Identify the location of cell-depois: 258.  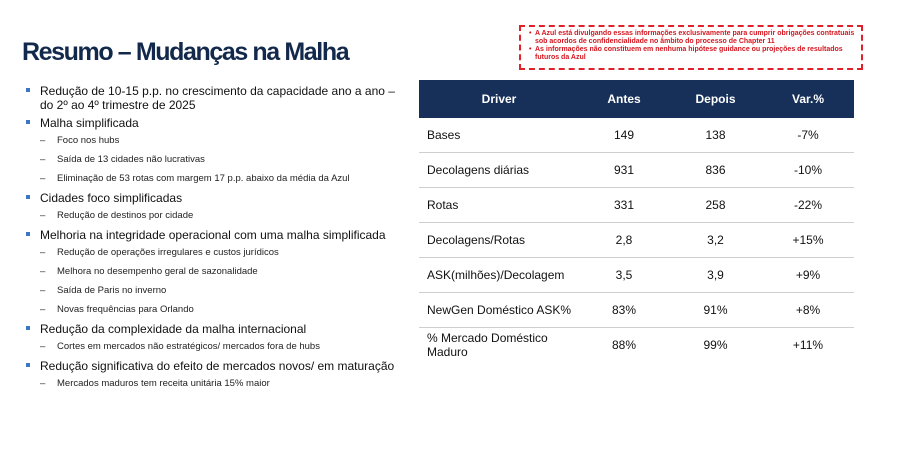
(715, 205).